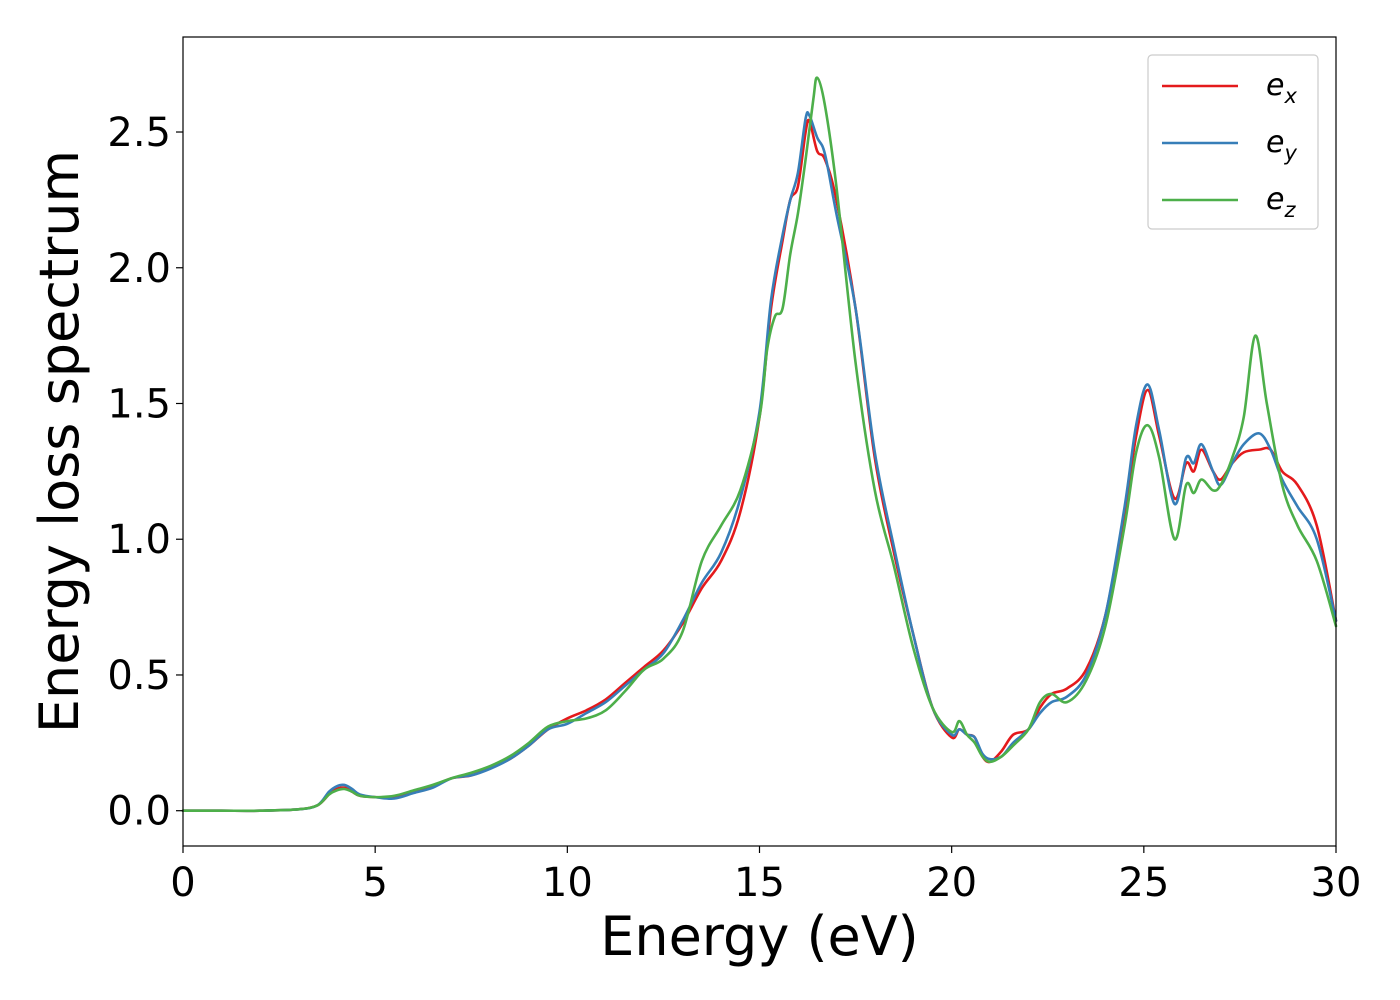  What do you see at coordinates (1281, 145) in the screenshot?
I see `legend-label-y: ey` at bounding box center [1281, 145].